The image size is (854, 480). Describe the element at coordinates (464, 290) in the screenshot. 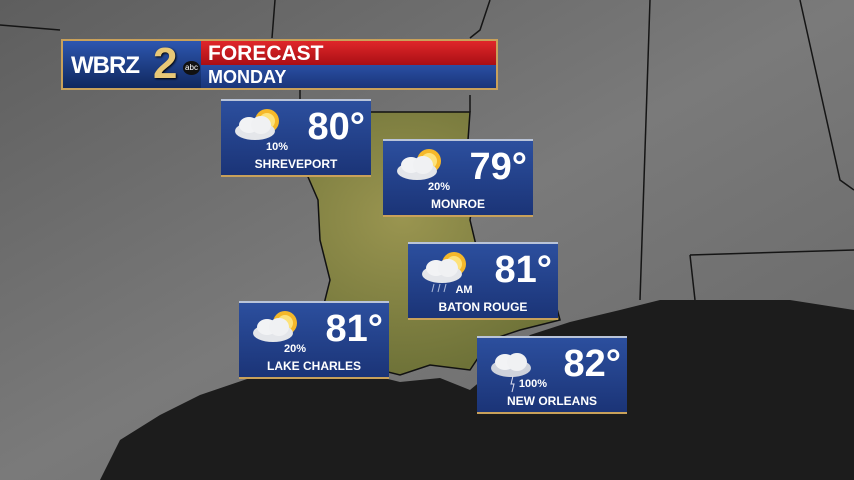

I see `precip-chance: AM` at that location.